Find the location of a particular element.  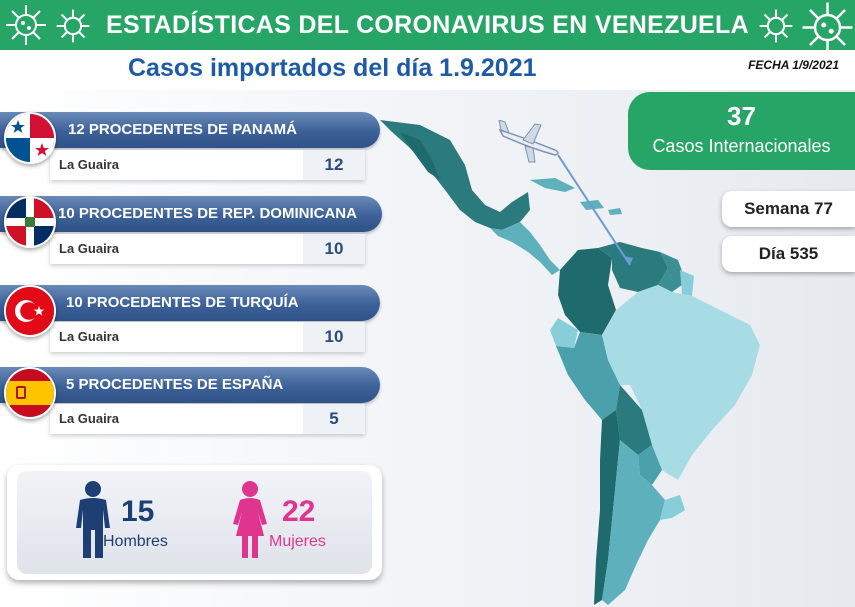

week-badge: Semana 77 is located at coordinates (788, 209).